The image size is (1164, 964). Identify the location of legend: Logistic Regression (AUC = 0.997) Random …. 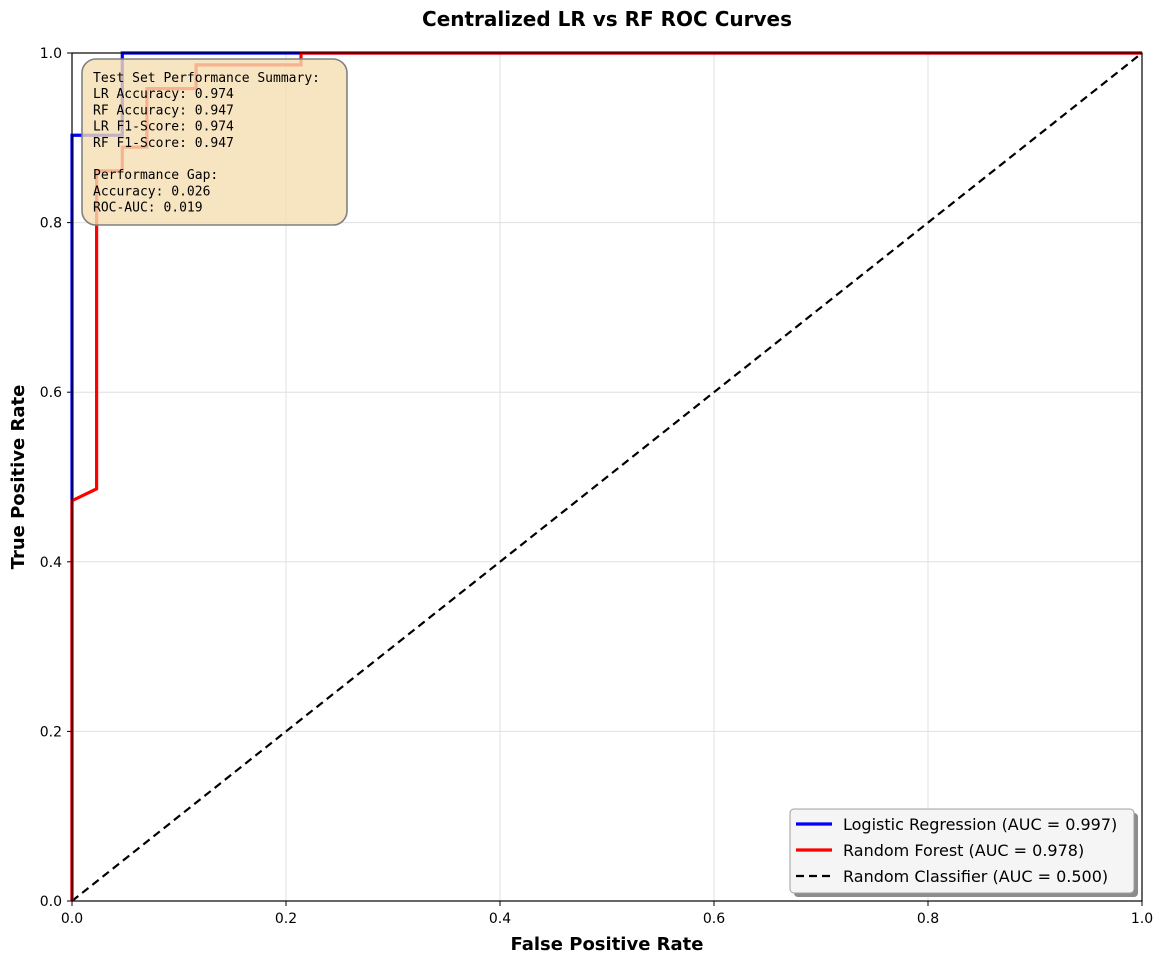
(963, 852).